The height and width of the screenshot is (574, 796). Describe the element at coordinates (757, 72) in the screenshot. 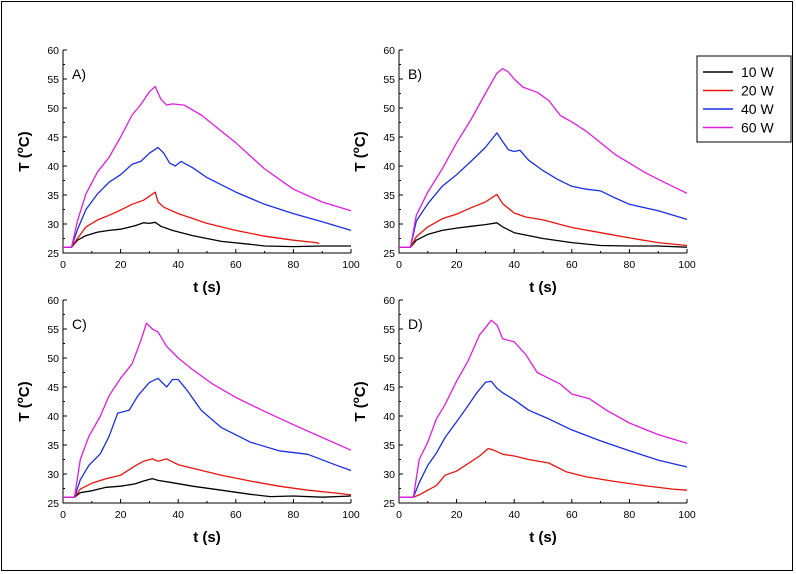

I see `legend-label: 10 W` at that location.